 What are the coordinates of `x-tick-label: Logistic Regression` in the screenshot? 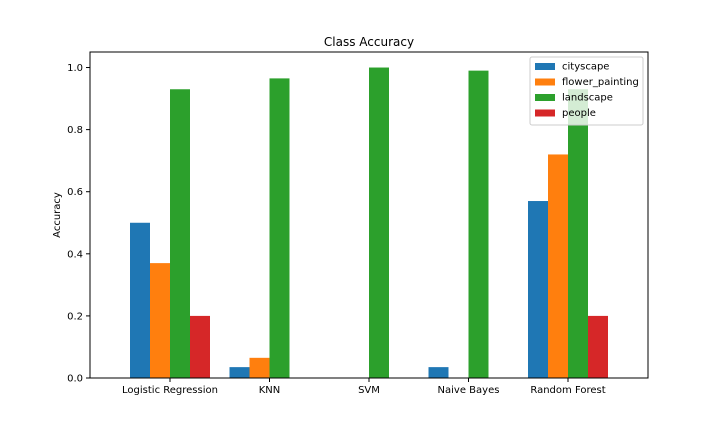 It's located at (170, 390).